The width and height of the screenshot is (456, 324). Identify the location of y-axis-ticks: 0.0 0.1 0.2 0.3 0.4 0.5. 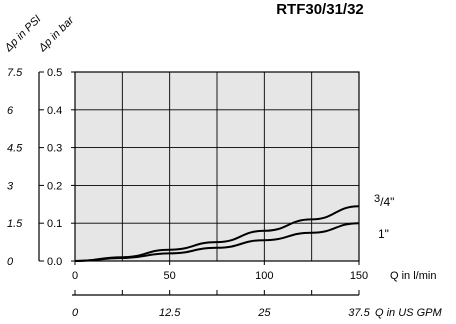
(61, 167).